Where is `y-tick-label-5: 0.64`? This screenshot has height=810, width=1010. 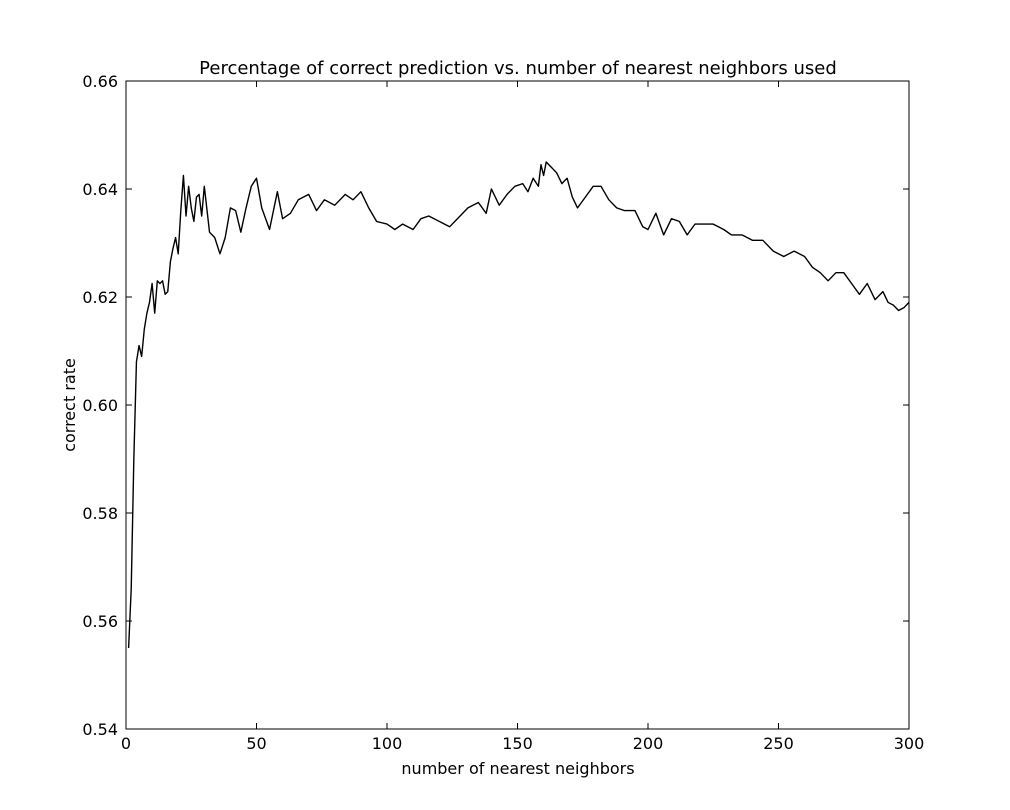 y-tick-label-5: 0.64 is located at coordinates (100, 189).